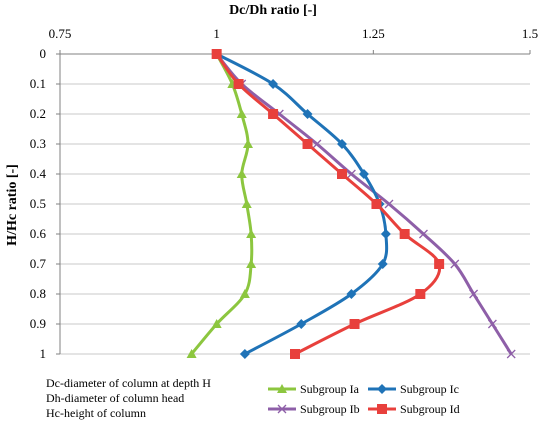  Describe the element at coordinates (530, 33) in the screenshot. I see `x-tick-label-3: 1.5` at that location.